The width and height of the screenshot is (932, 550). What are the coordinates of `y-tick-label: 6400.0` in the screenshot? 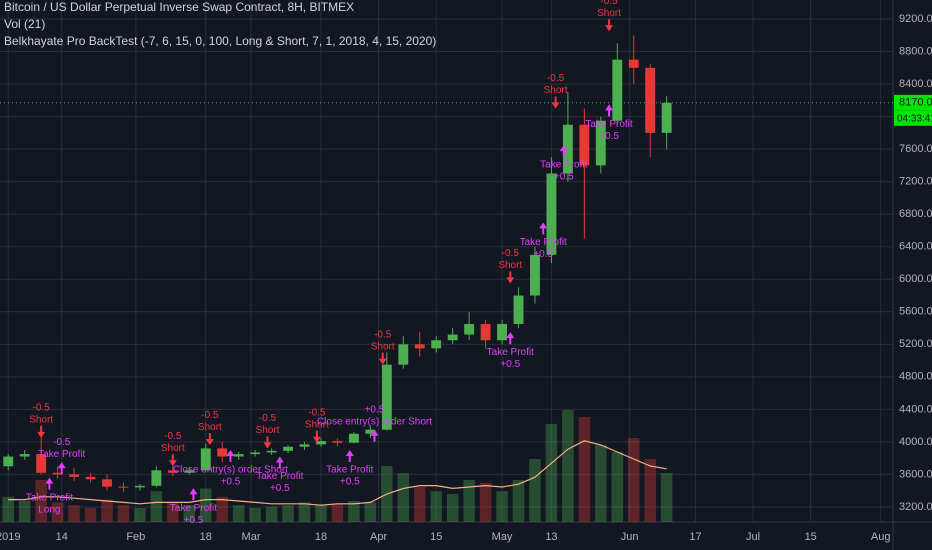 It's located at (915, 247).